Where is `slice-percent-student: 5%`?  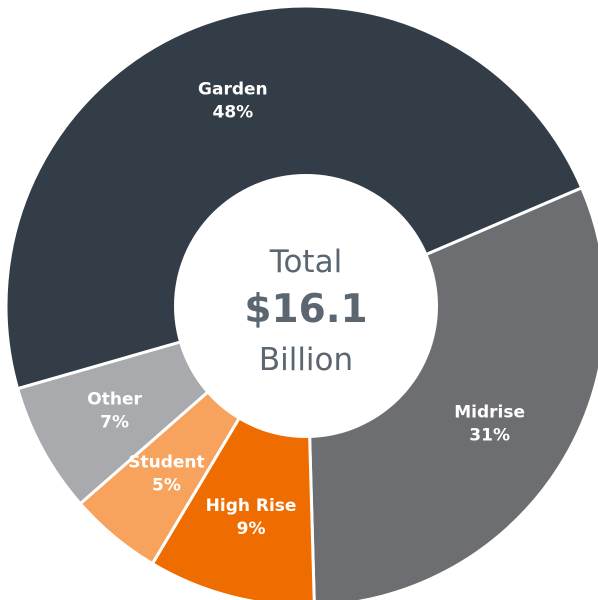
slice-percent-student: 5% is located at coordinates (166, 485).